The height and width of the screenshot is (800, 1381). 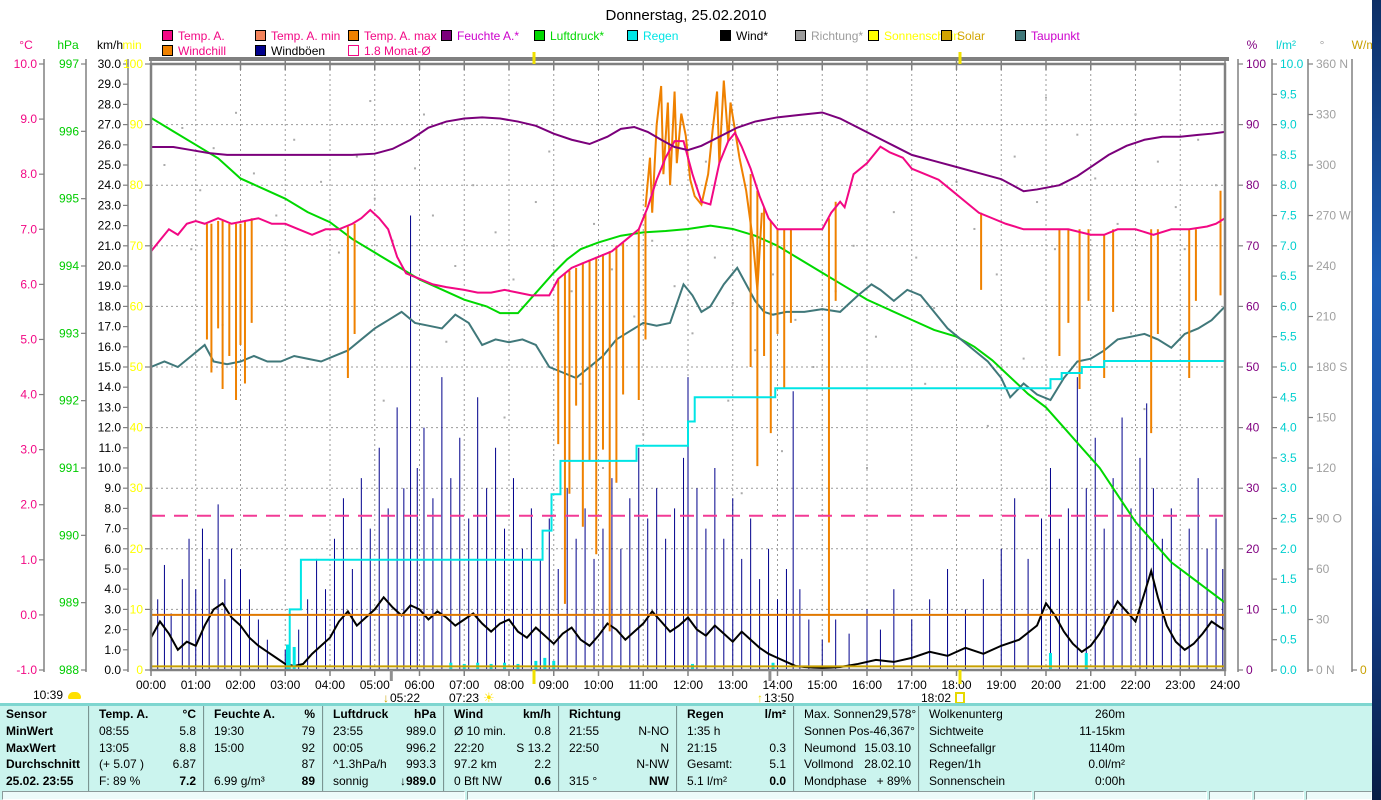 What do you see at coordinates (196, 685) in the screenshot?
I see `svg-text: 01:00` at bounding box center [196, 685].